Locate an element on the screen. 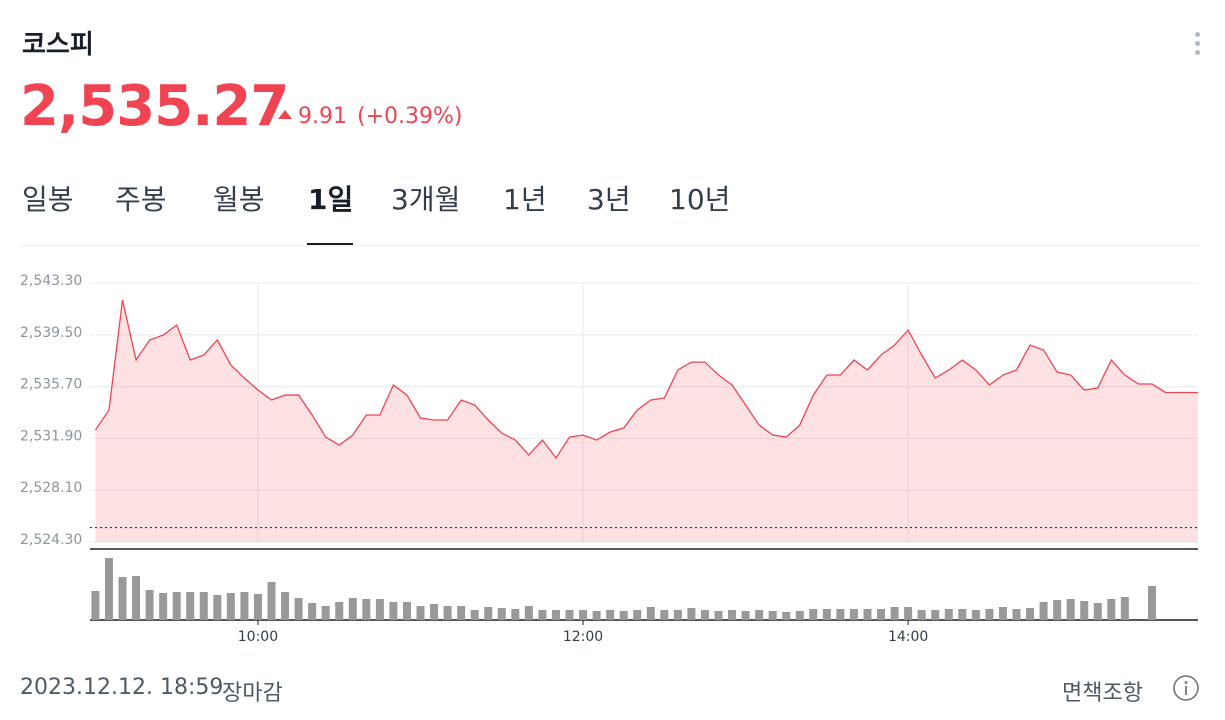 This screenshot has width=1225, height=720. period-tab: 월봉 is located at coordinates (239, 199).